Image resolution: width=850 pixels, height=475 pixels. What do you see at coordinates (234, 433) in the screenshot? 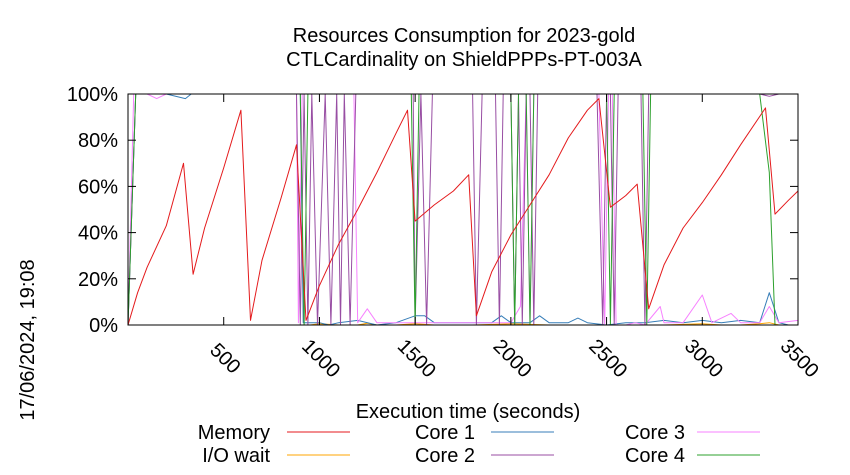
I see `legend-label-memory: Memory` at bounding box center [234, 433].